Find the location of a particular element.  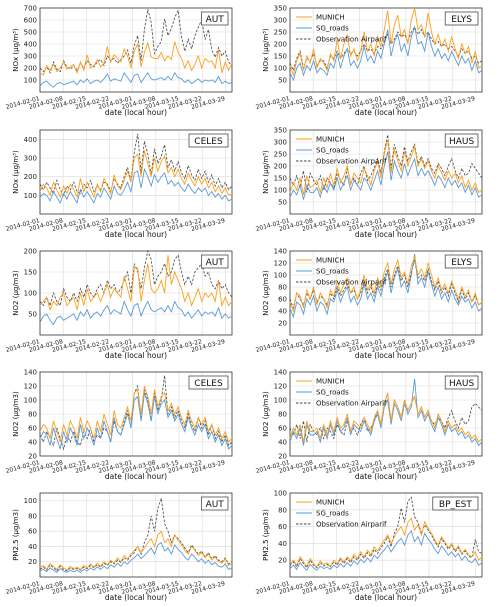

y-tick-label: 600 is located at coordinates (30, 21).